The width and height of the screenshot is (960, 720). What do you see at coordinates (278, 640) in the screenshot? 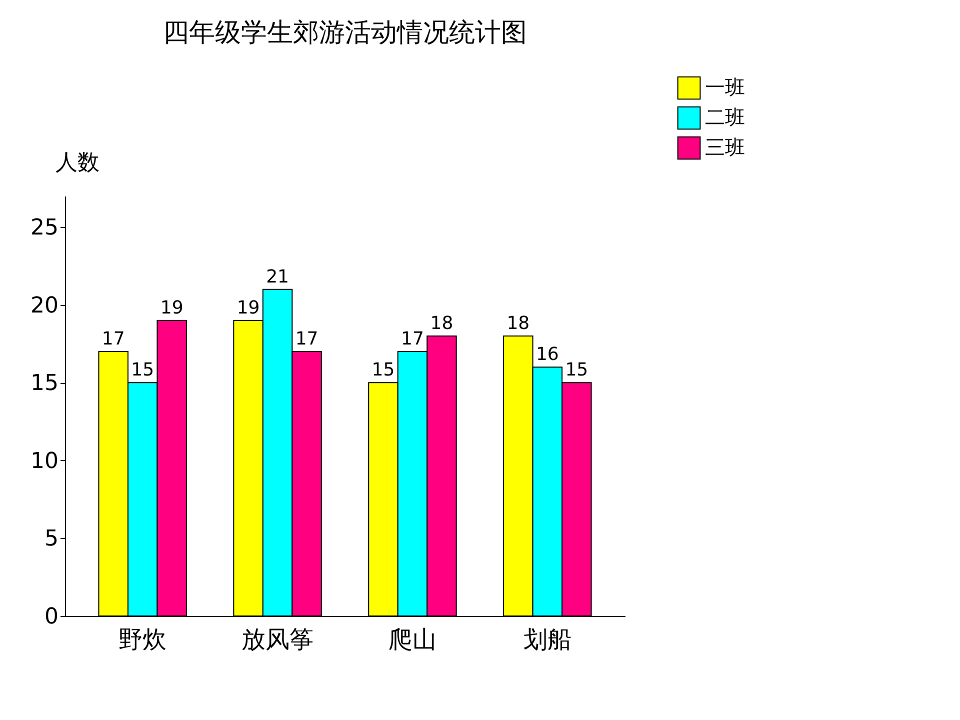
I see `x-tick-label: 放风筝` at bounding box center [278, 640].